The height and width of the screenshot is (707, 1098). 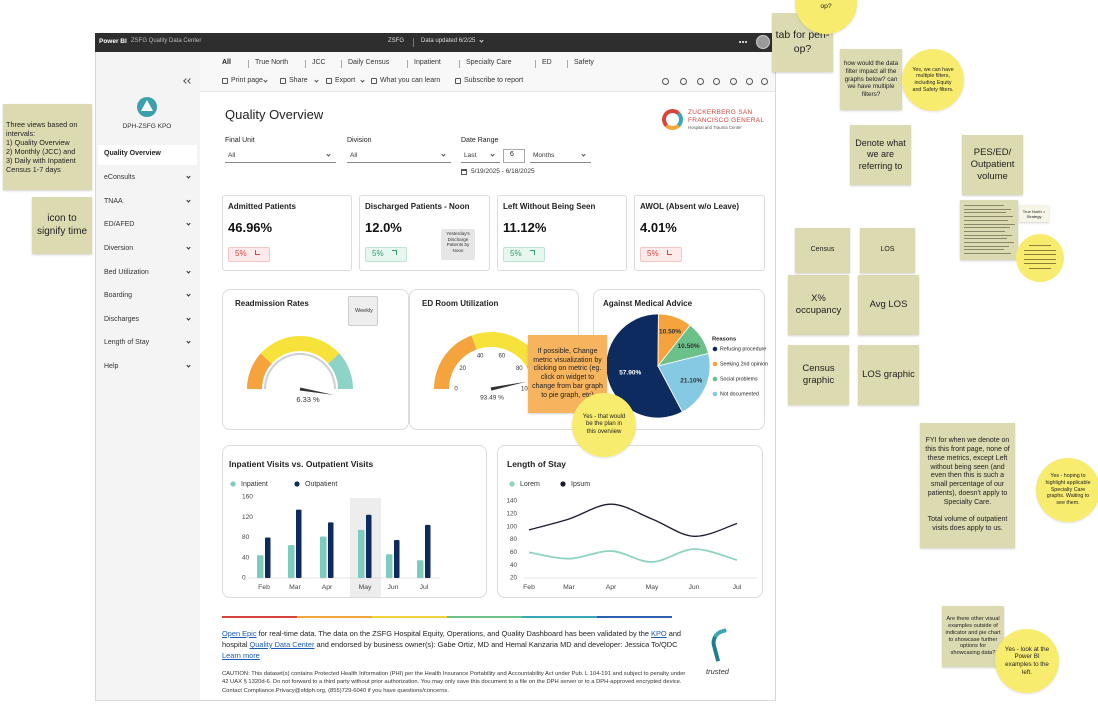 I want to click on tooltip-text: Yesterday's Discharge Patients by Noon, so click(x=458, y=242).